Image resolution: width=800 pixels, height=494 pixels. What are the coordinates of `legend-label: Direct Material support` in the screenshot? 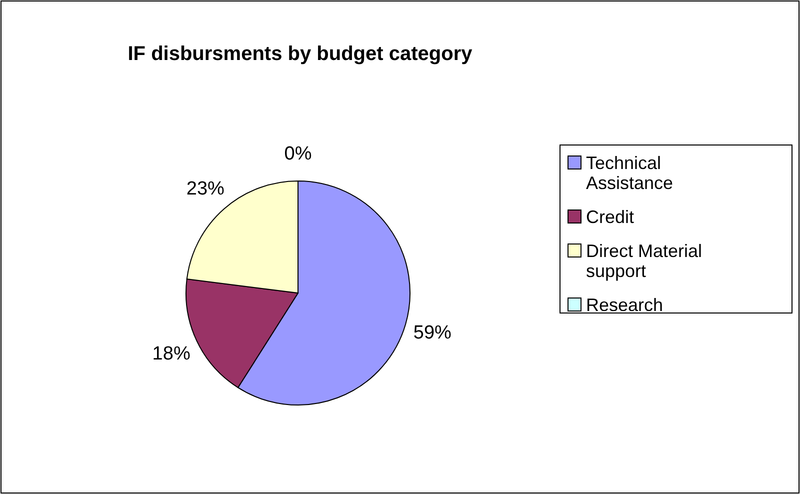 It's located at (644, 261).